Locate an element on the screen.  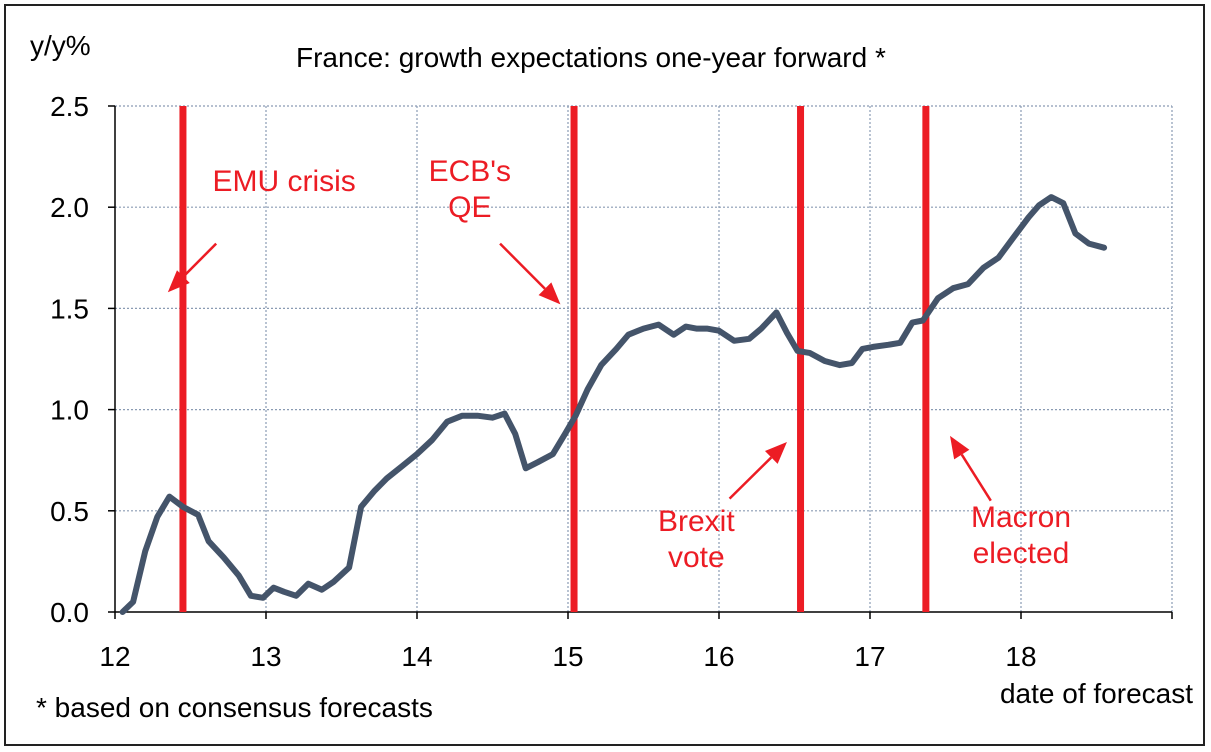
x-tick-label: 15 is located at coordinates (567, 656).